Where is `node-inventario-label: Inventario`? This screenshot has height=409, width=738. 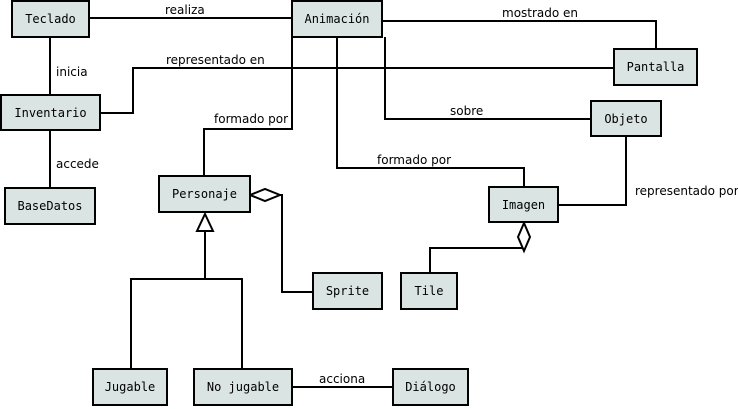 node-inventario-label: Inventario is located at coordinates (50, 113).